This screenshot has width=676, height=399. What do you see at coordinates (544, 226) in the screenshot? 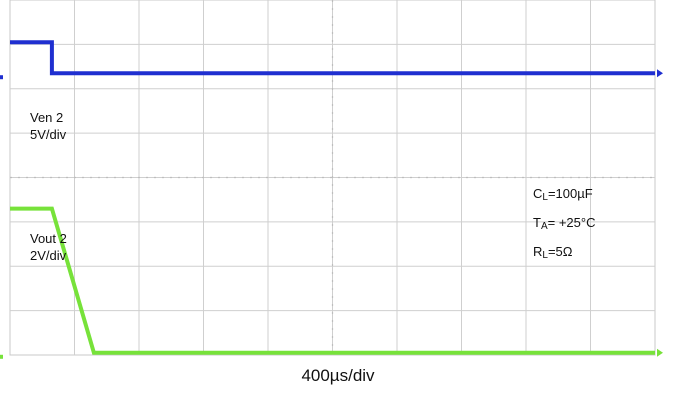
I see `condition-ta-subscript: A` at bounding box center [544, 226].